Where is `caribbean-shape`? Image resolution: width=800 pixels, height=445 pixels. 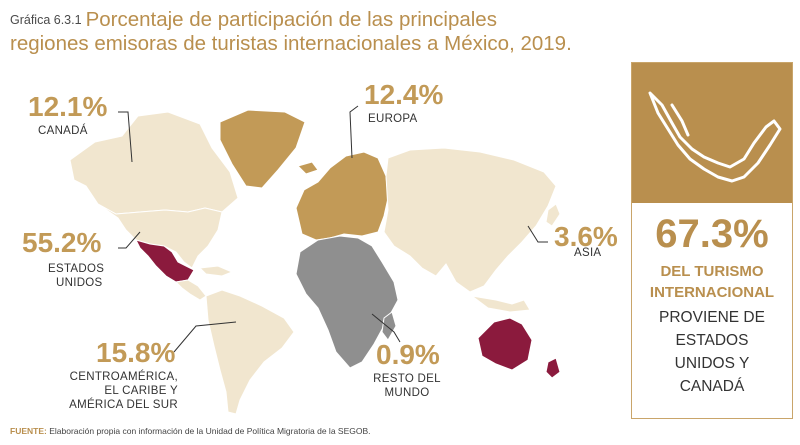
caribbean-shape is located at coordinates (216, 271).